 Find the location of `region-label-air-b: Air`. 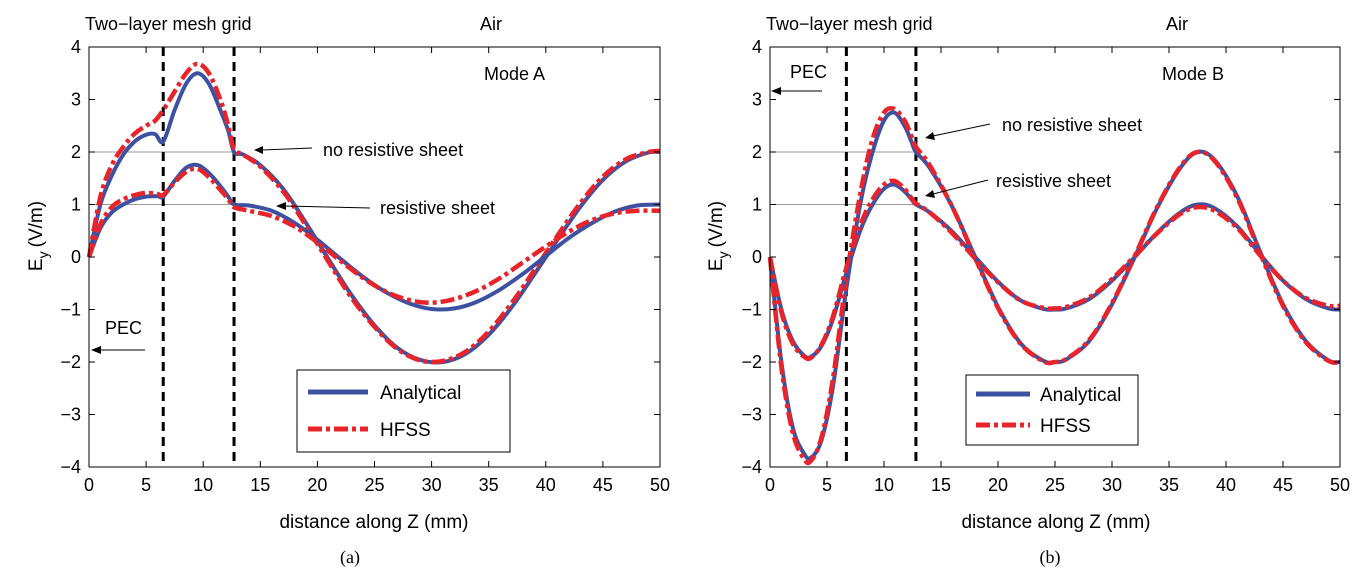

region-label-air-b: Air is located at coordinates (1177, 24).